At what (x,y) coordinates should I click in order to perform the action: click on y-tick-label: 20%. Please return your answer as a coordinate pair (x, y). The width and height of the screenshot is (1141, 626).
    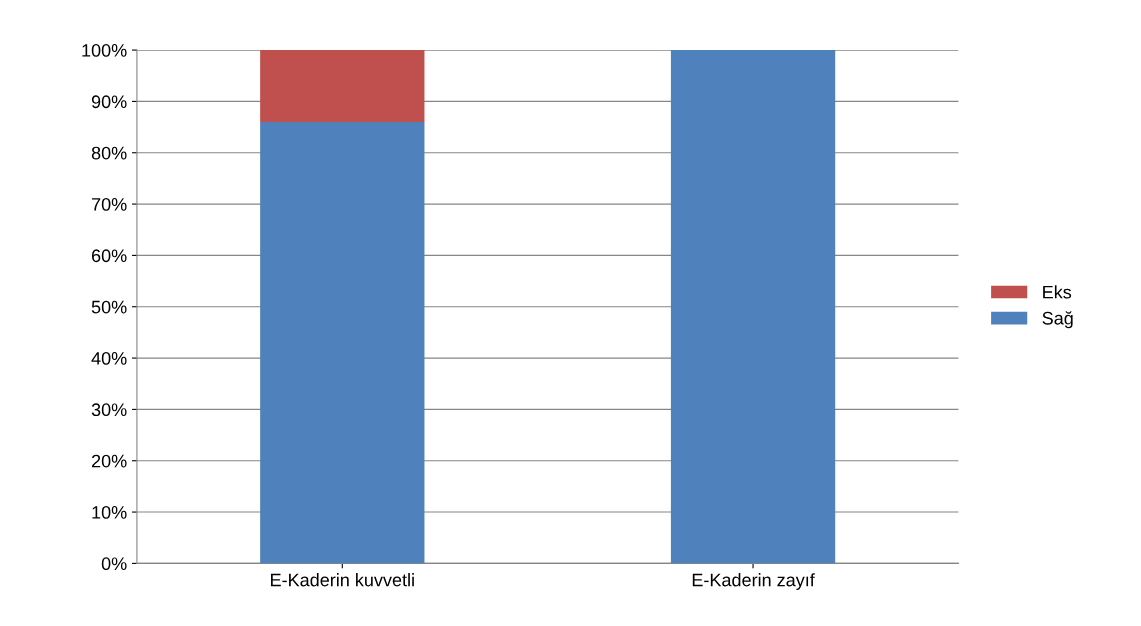
    Looking at the image, I should click on (109, 461).